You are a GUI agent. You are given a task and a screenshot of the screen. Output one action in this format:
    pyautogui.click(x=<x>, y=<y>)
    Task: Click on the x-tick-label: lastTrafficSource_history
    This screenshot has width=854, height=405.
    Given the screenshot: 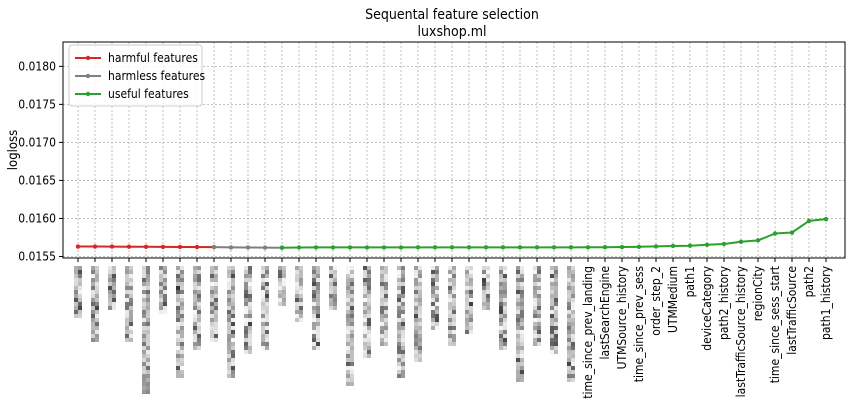 What is the action you would take?
    pyautogui.click(x=741, y=331)
    